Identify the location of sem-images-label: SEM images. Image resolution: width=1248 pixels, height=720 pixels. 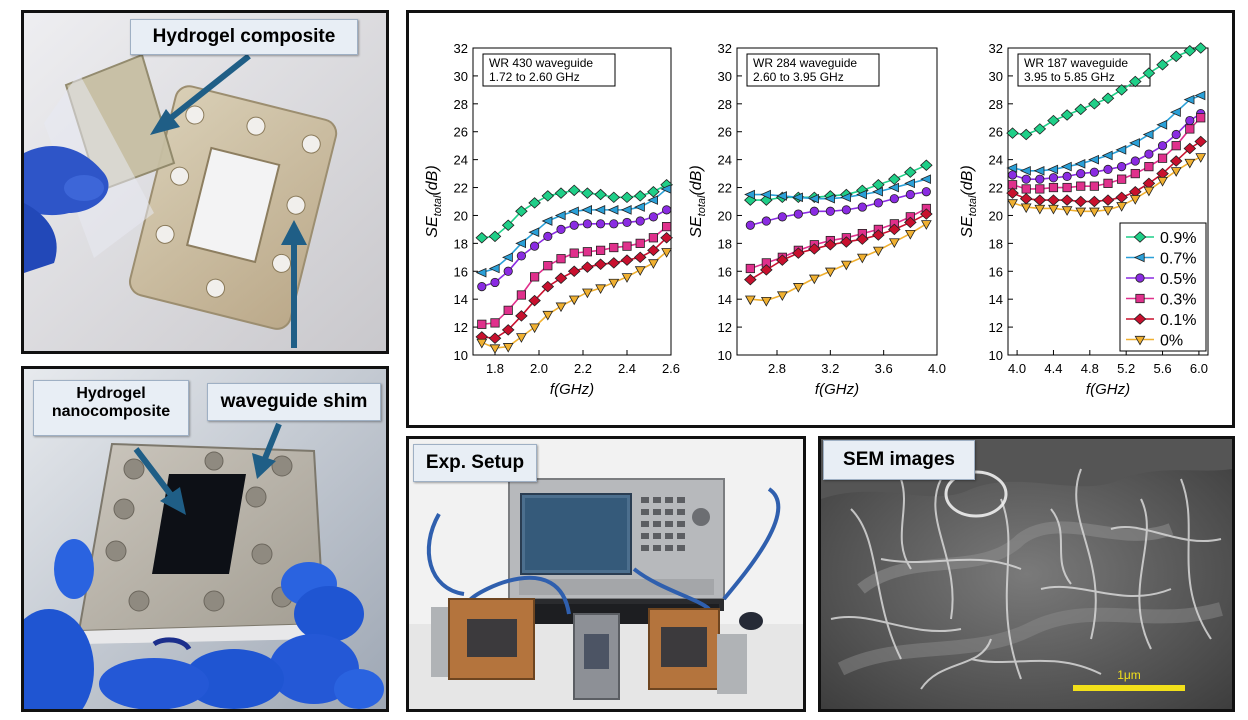
(899, 460).